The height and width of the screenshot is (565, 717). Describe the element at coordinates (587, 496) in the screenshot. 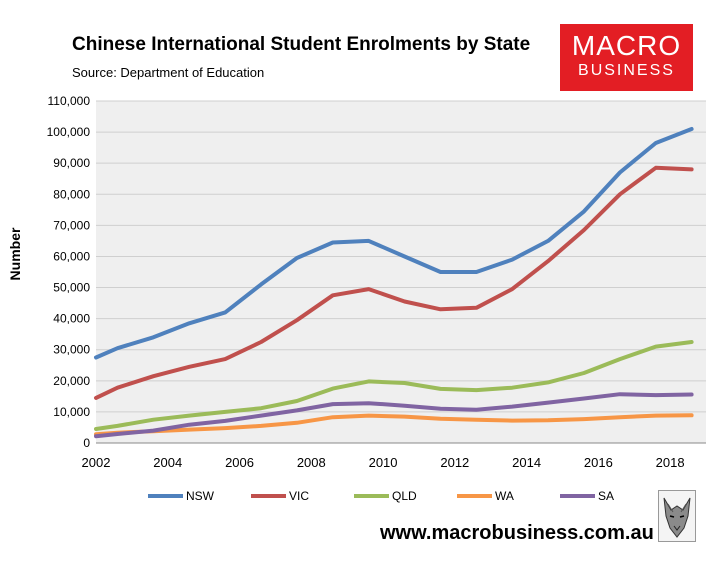

I see `legend-item-sa: SA` at that location.